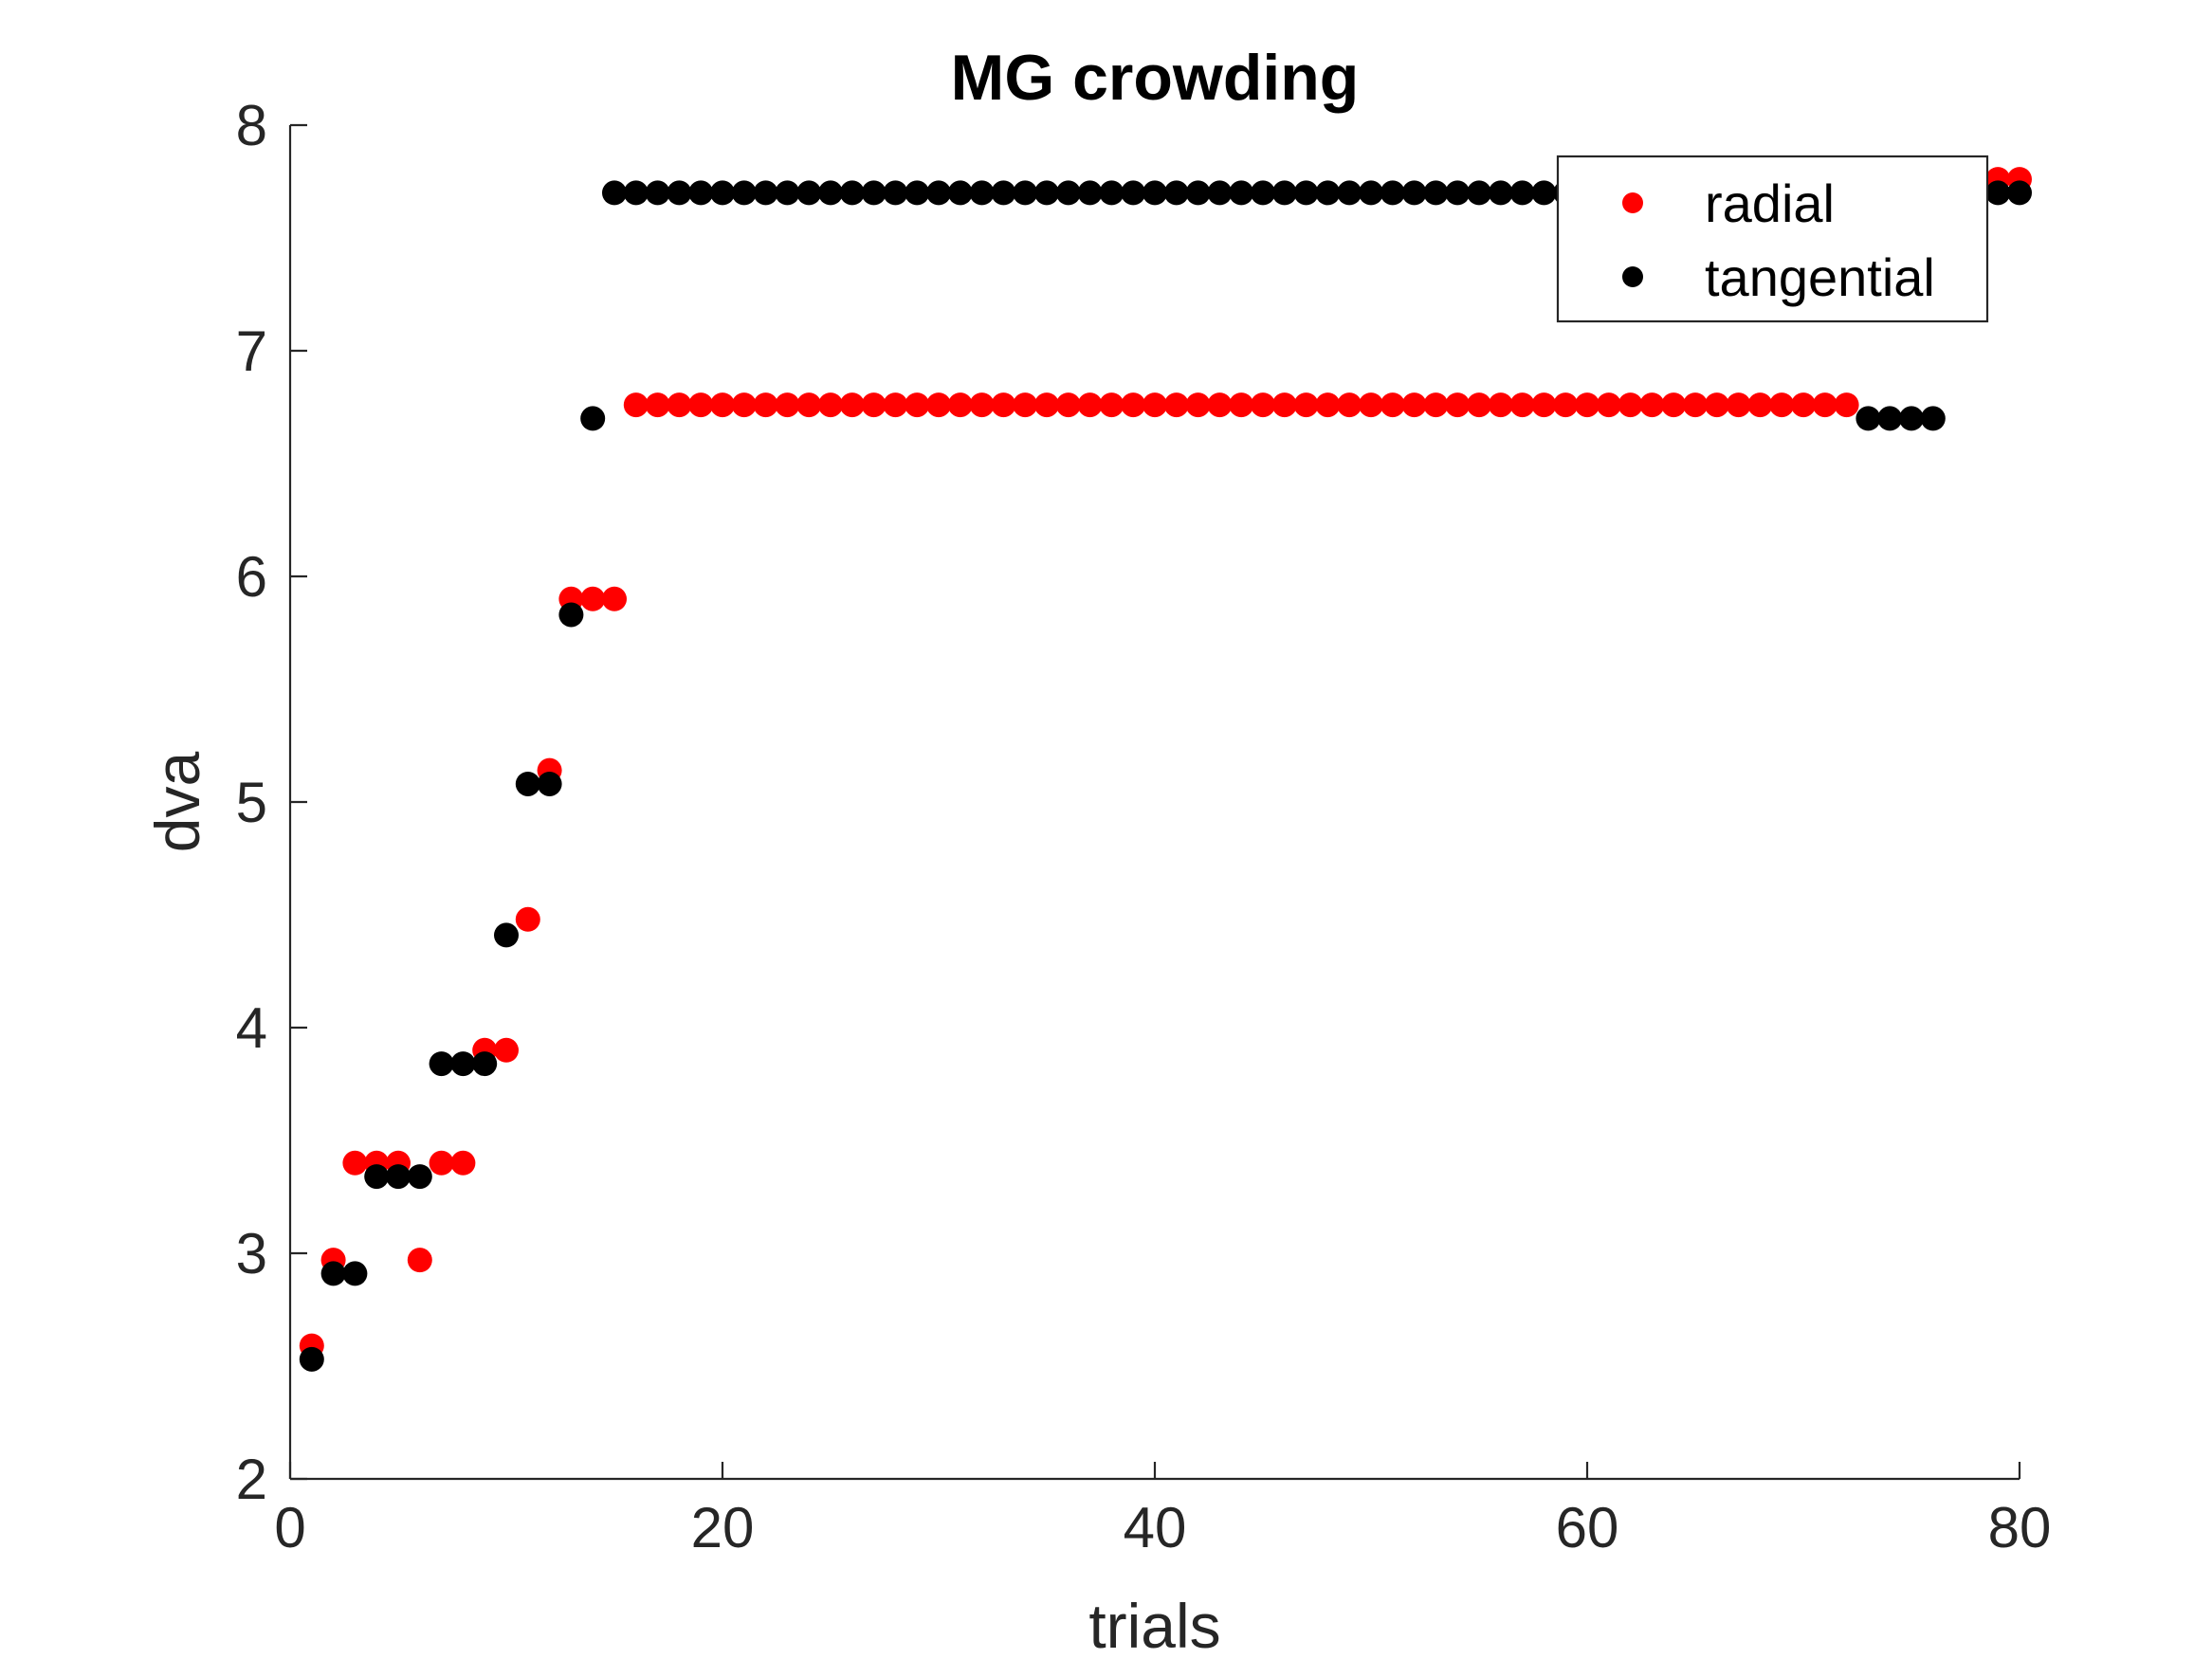 Image resolution: width=2212 pixels, height=1659 pixels. Describe the element at coordinates (251, 1253) in the screenshot. I see `y-tick-label: 3` at that location.